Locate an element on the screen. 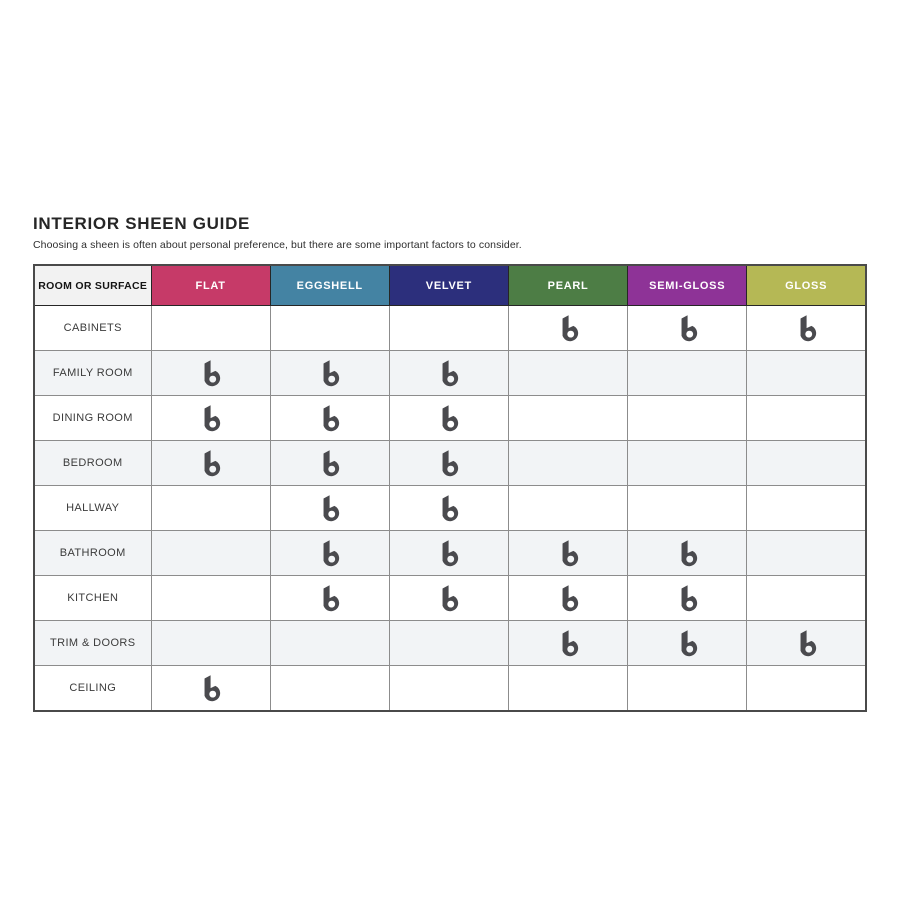 The width and height of the screenshot is (900, 900). row-label: TRIM & DOORS is located at coordinates (92, 643).